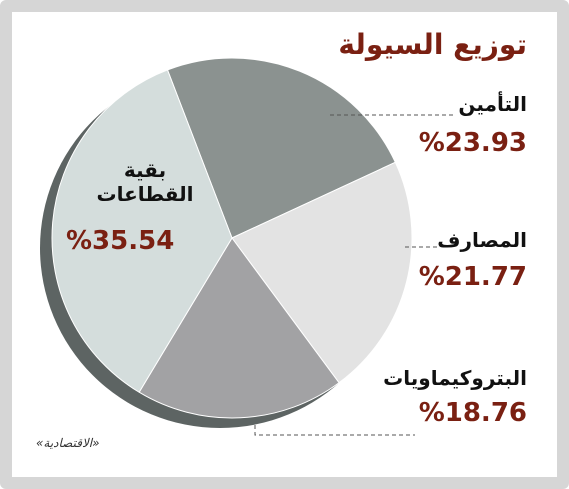 This screenshot has width=569, height=489. Describe the element at coordinates (432, 44) in the screenshot. I see `chart-title: توزيع السيولة` at that location.